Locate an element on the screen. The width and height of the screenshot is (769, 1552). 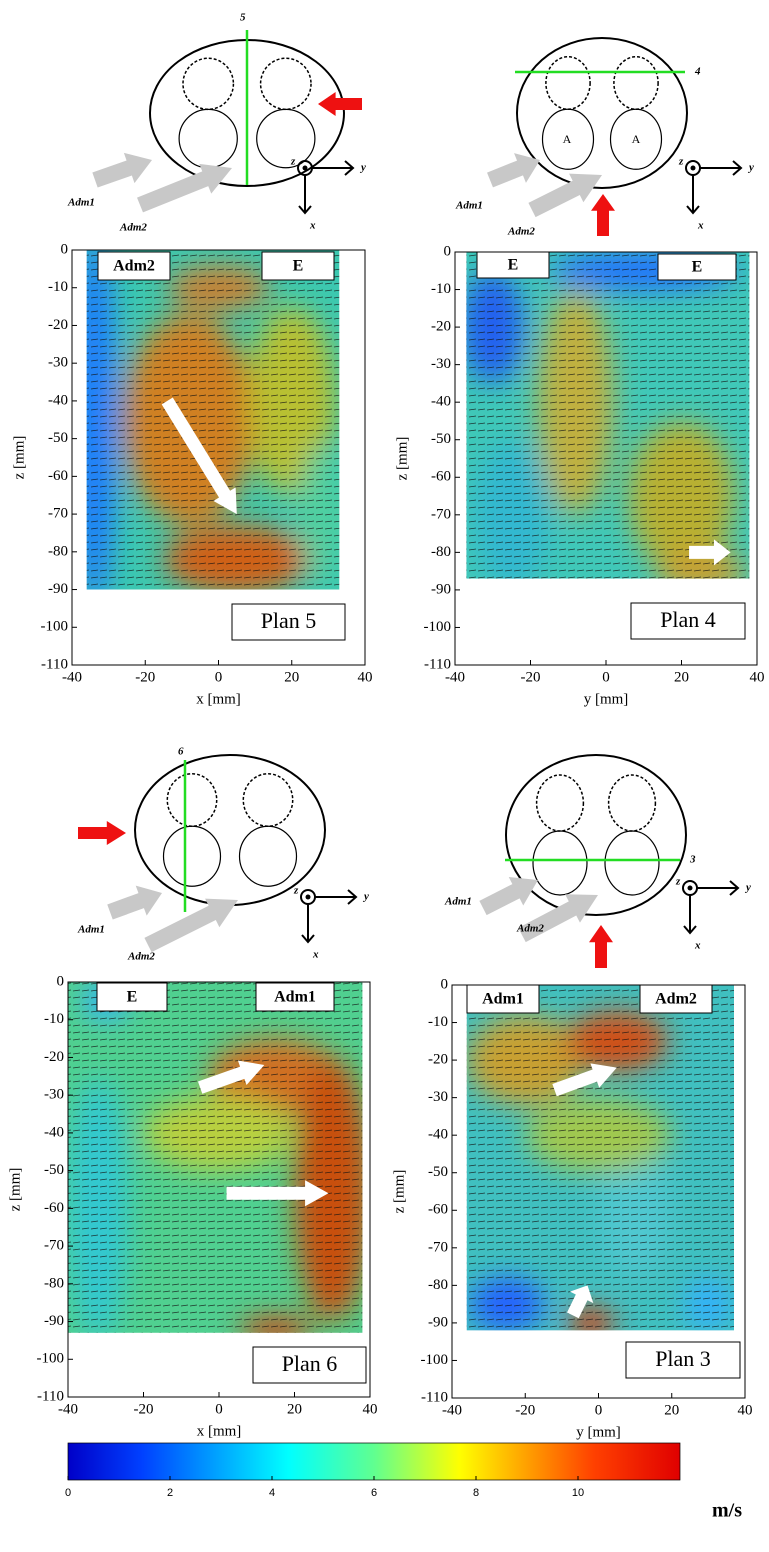
colorbar-tick-label: 2 is located at coordinates (170, 1493).